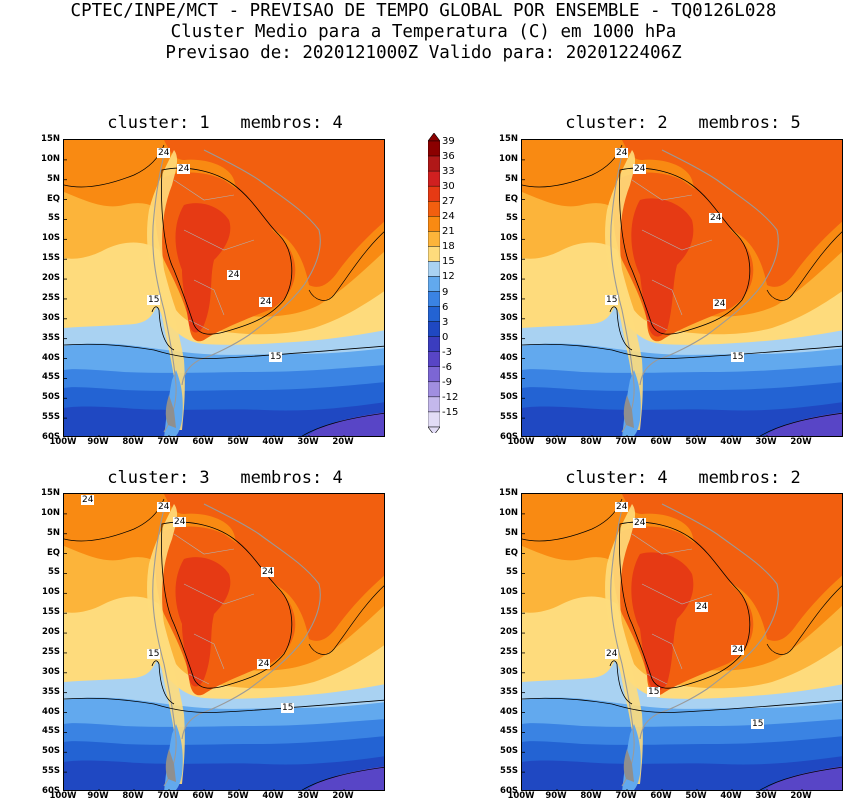  Describe the element at coordinates (448, 187) in the screenshot. I see `colorbar-tick-label: 30` at that location.